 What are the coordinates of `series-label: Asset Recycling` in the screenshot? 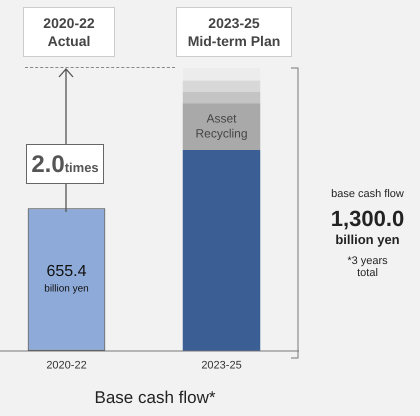 It's located at (221, 125).